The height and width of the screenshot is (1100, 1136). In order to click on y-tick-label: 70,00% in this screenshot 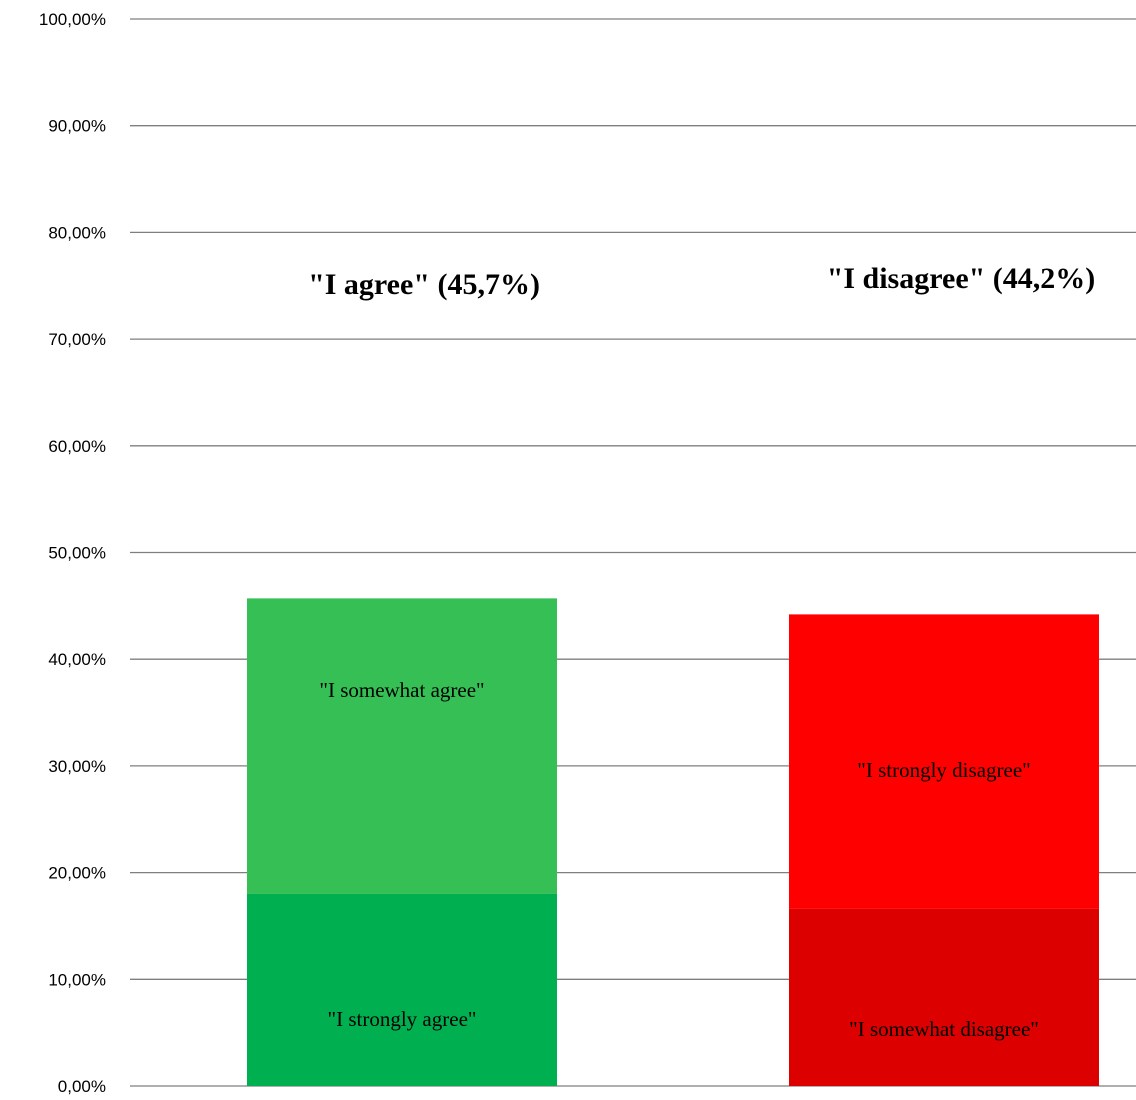, I will do `click(77, 339)`.